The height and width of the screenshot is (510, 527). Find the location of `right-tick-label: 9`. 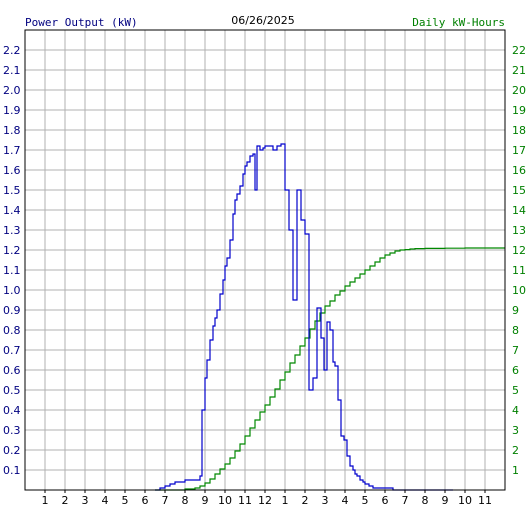

right-tick-label: 9 is located at coordinates (515, 310).